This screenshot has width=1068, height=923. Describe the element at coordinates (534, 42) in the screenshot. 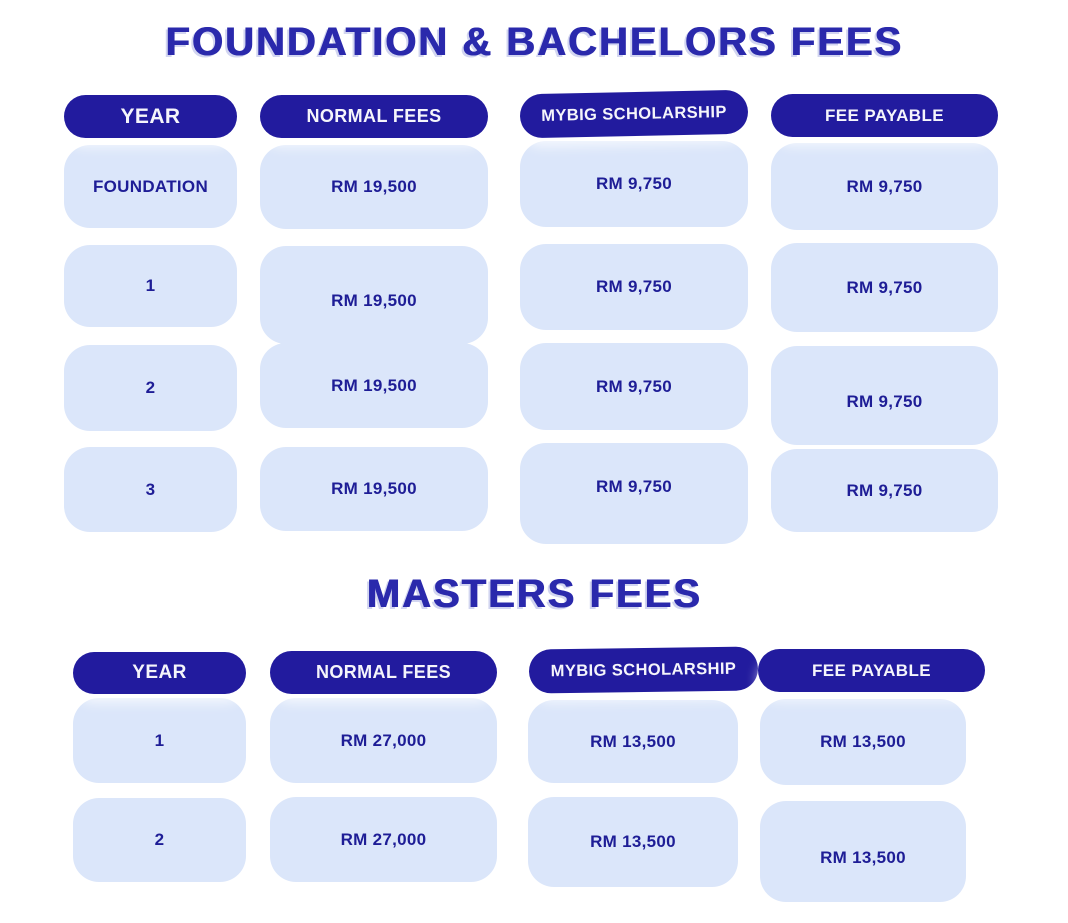

I see `section-title-foundation-bachelors: FOUNDATION & BACHELORS FEES` at that location.